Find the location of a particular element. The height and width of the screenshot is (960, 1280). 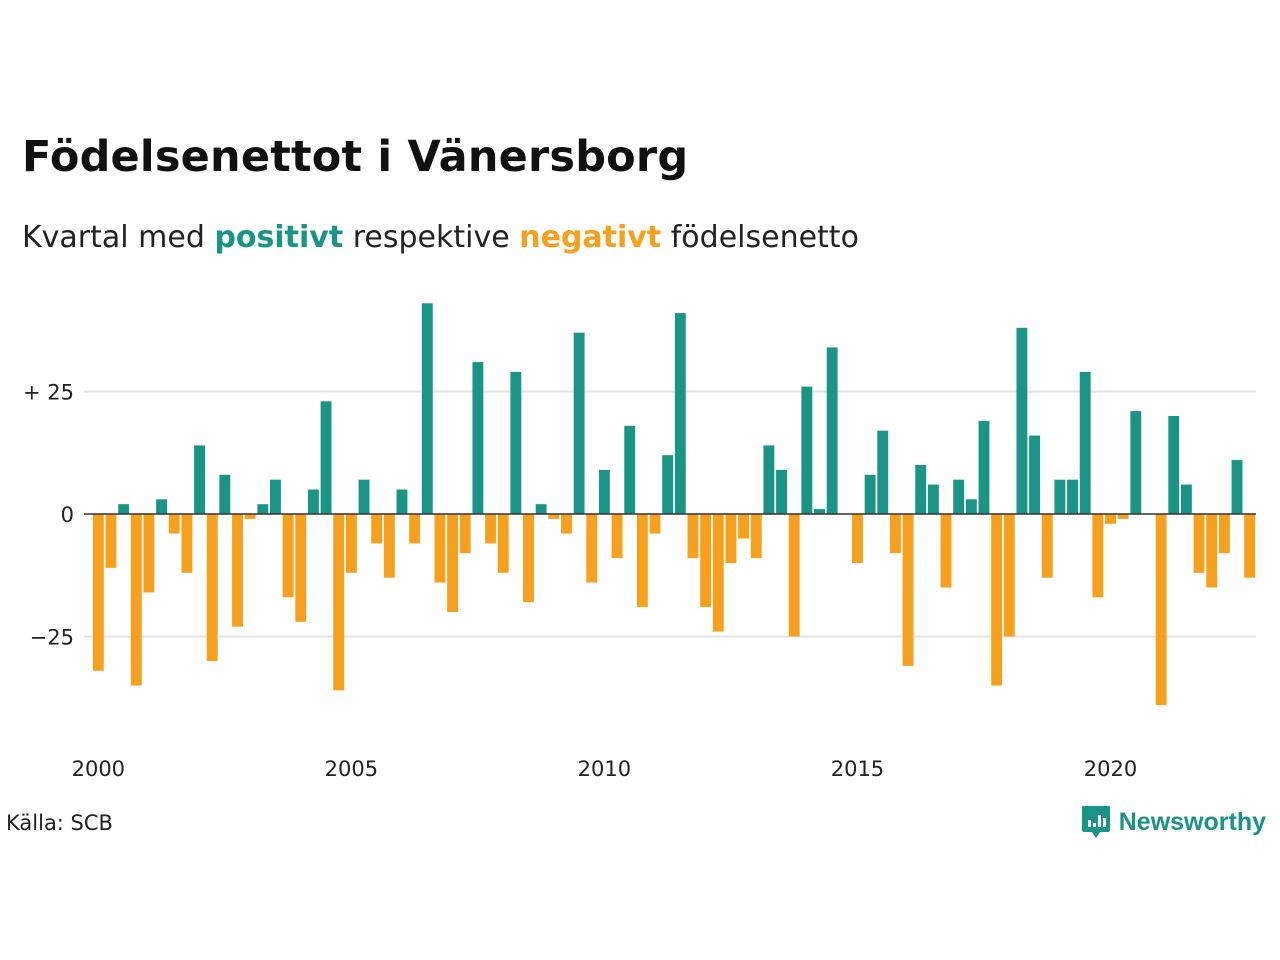

bar-negative: 2022 Q2 is located at coordinates (1224, 534).